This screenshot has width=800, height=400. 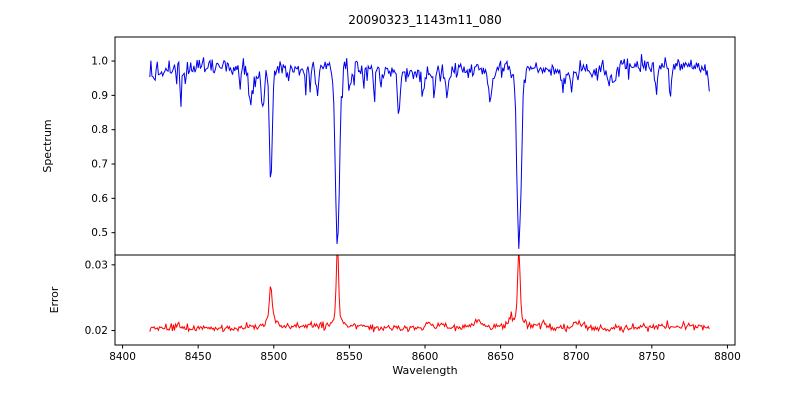 I want to click on x-tick-label: 8500, so click(x=273, y=357).